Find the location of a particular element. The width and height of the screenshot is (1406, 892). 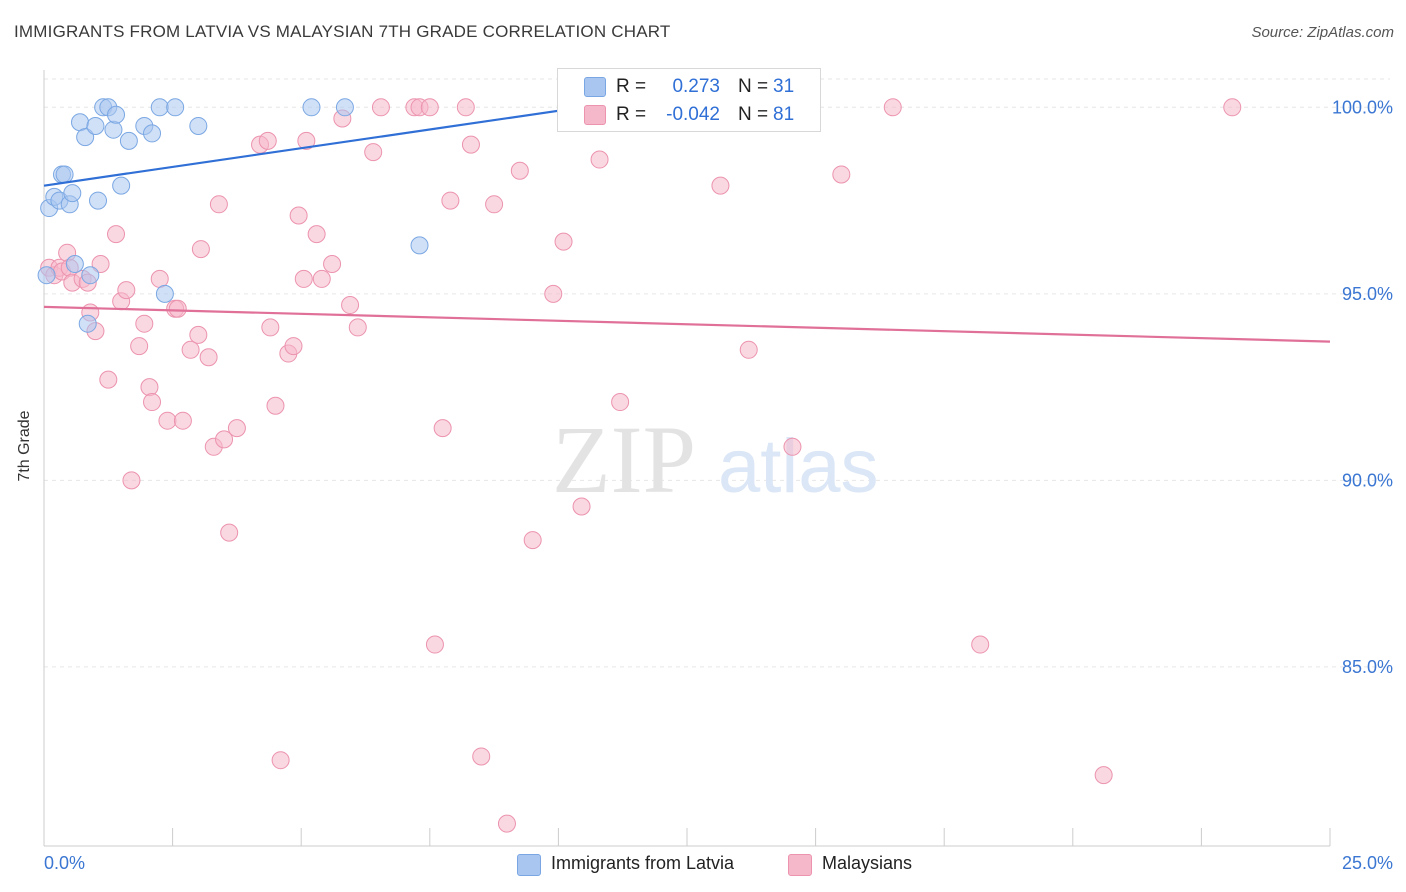

stats-row-latvia: R = 0.273 N = 31 is located at coordinates (689, 87).